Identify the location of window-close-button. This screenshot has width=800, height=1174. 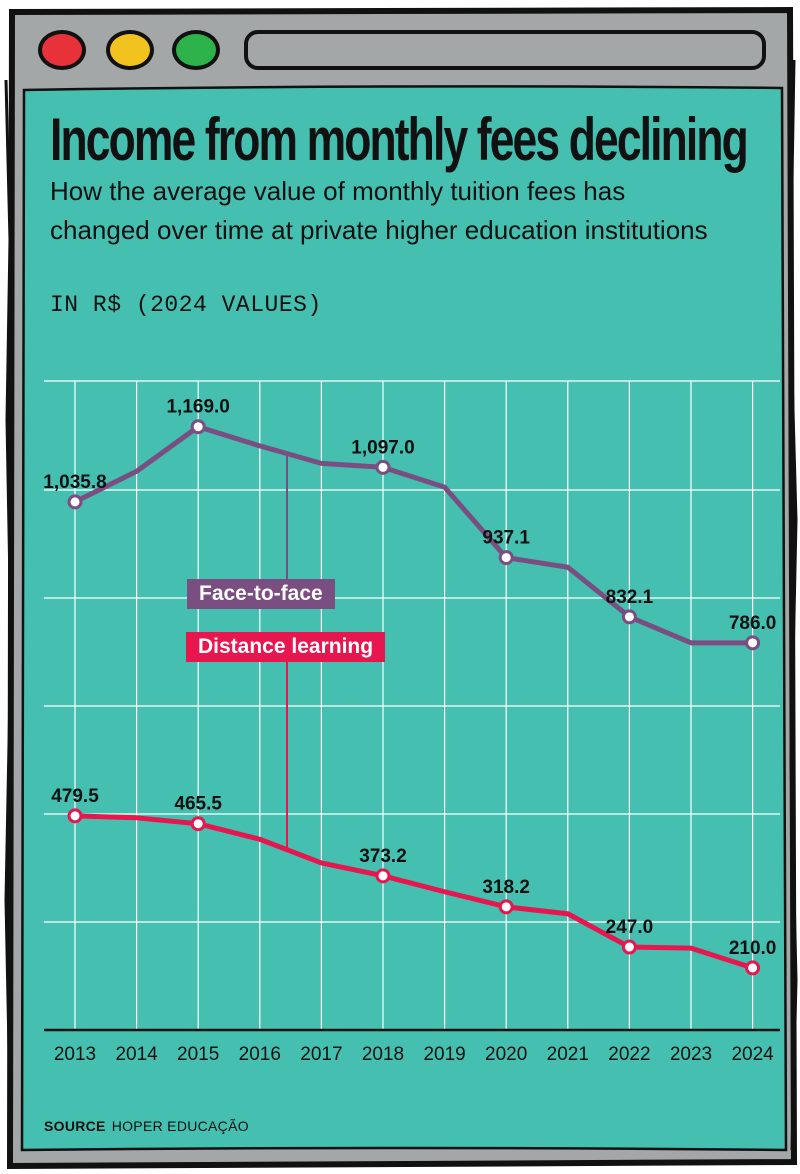
(62, 50).